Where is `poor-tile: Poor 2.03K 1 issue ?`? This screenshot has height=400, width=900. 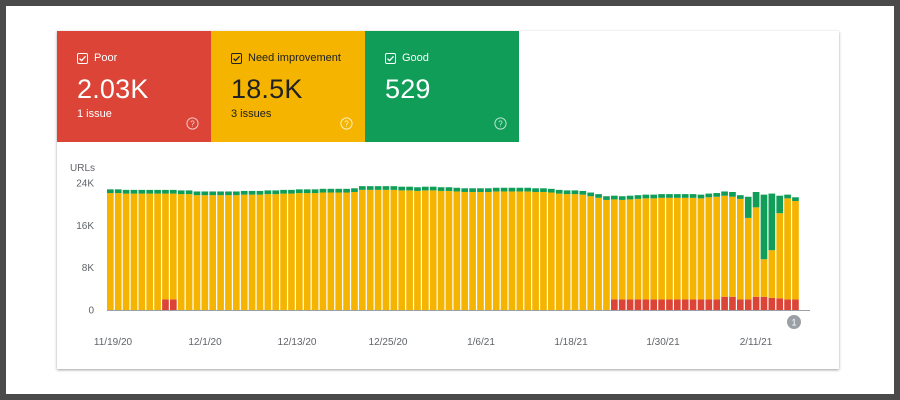
poor-tile: Poor 2.03K 1 issue ? is located at coordinates (134, 86).